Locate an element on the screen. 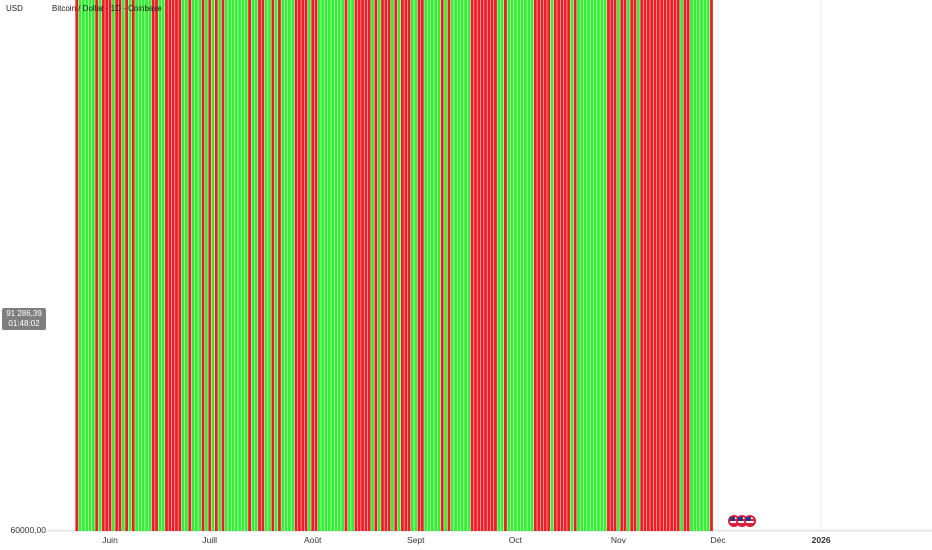 The height and width of the screenshot is (550, 932). last-price-tag: 91 286,39 01:48:02 is located at coordinates (24, 319).